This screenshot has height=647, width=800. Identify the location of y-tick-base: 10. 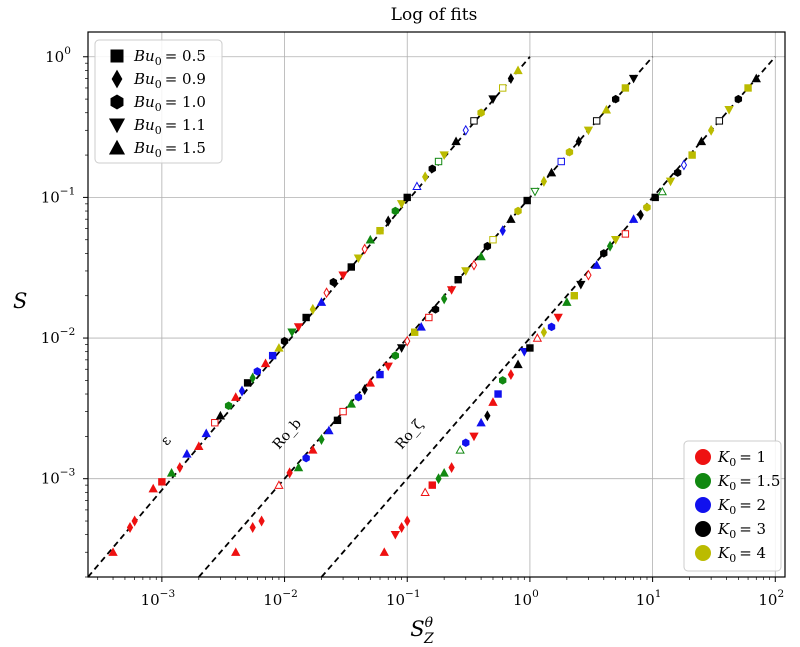
(50, 197).